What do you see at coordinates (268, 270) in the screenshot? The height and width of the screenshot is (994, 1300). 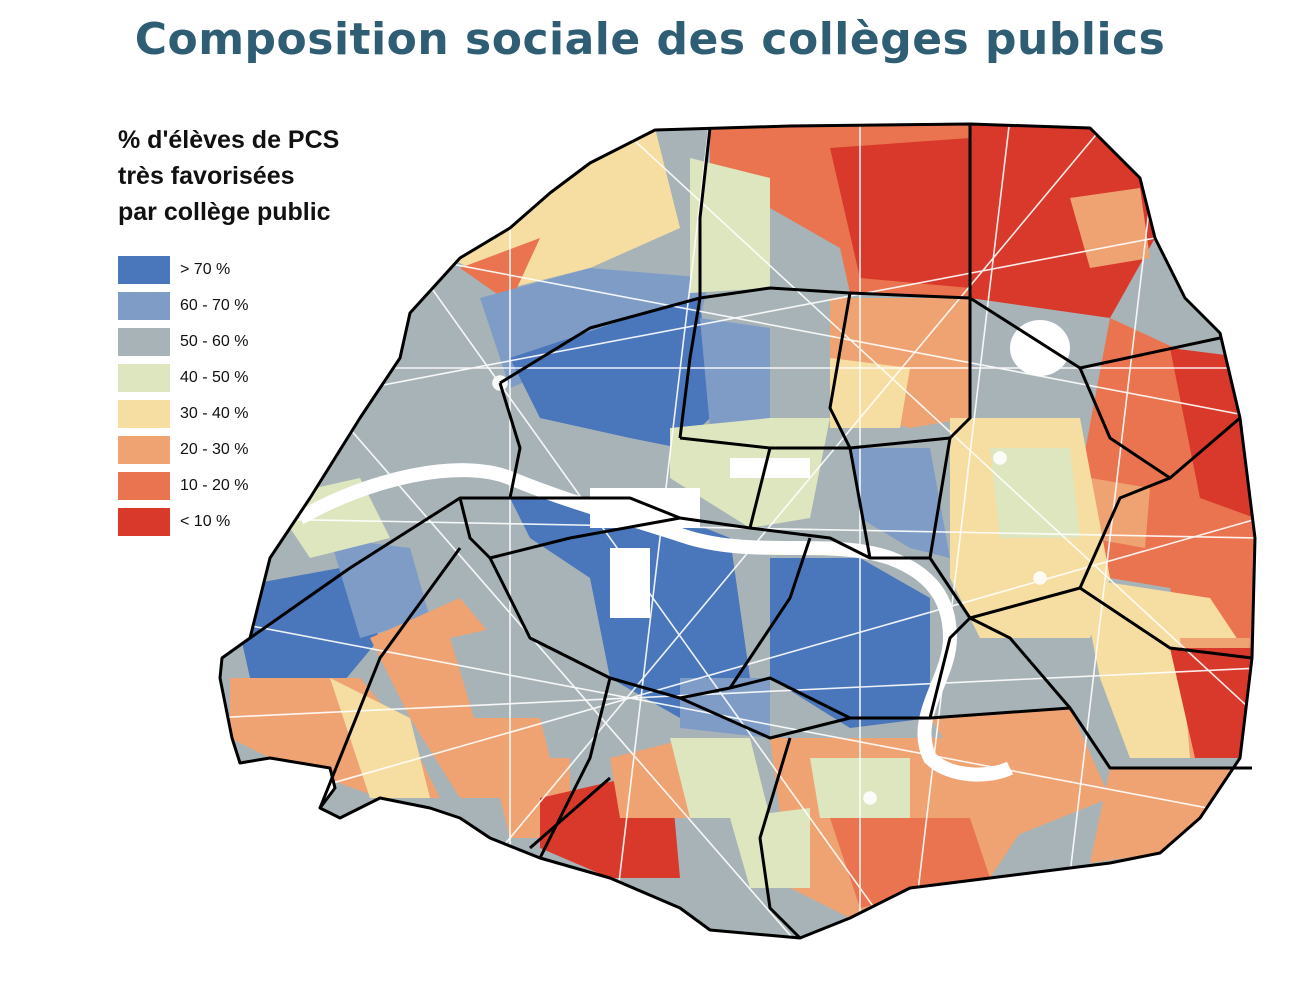 I see `legend-item: > 70 %` at bounding box center [268, 270].